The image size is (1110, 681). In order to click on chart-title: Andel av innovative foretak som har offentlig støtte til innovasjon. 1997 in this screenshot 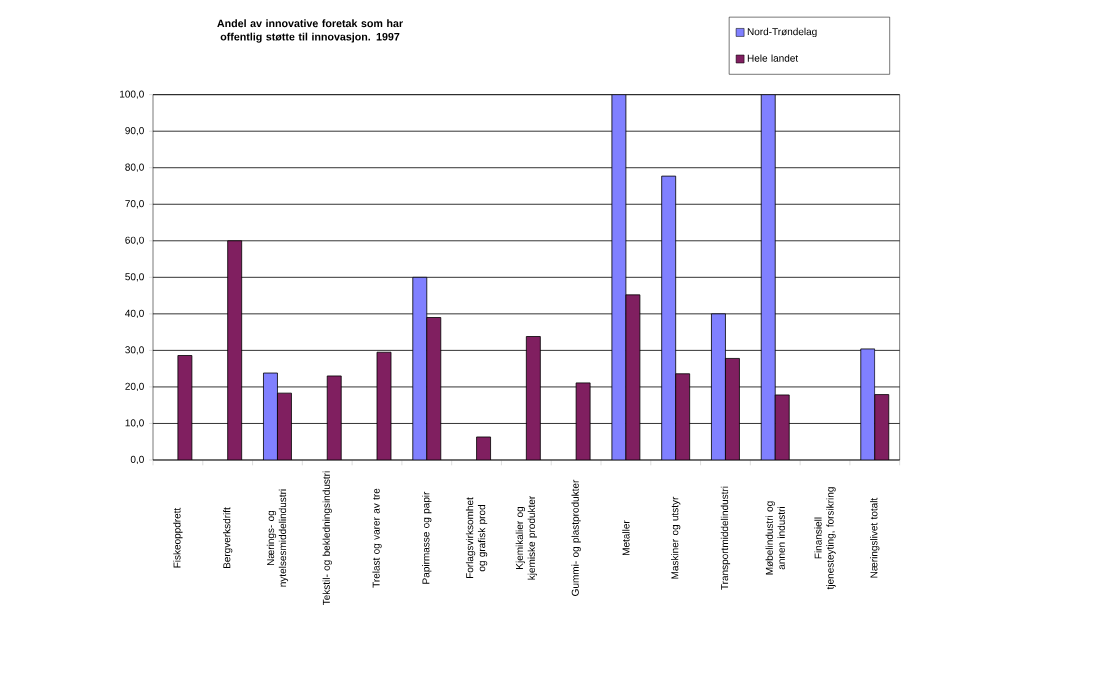, I will do `click(310, 31)`.